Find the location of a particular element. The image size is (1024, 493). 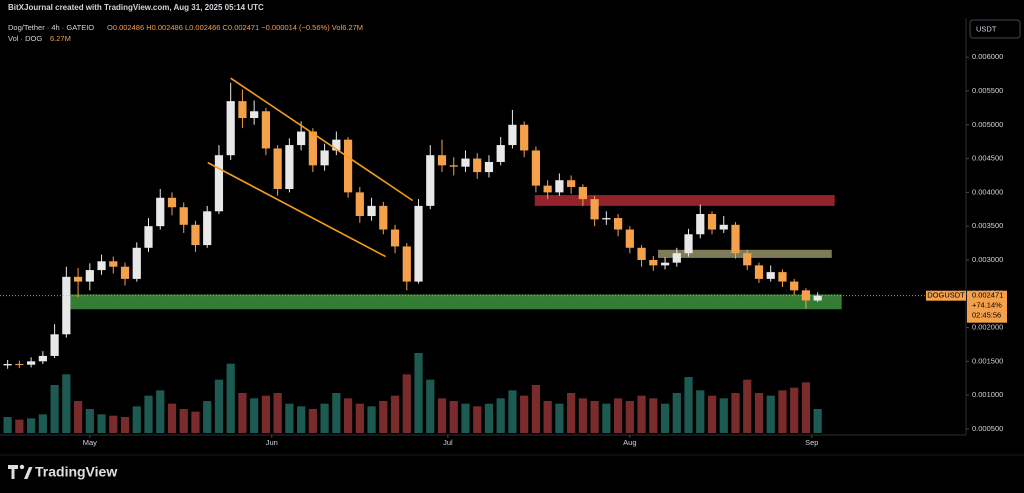

currency-button is located at coordinates (995, 29).